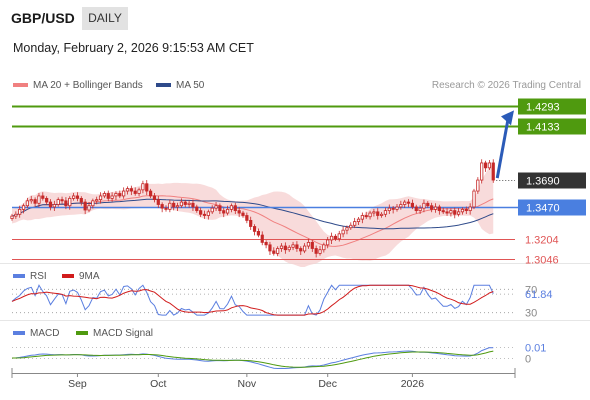 This screenshot has height=400, width=590. What do you see at coordinates (413, 384) in the screenshot?
I see `x-axis-label: 2026` at bounding box center [413, 384].